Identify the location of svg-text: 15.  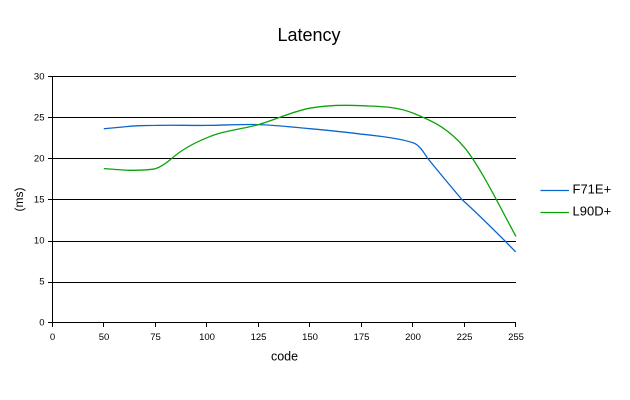
(39, 200).